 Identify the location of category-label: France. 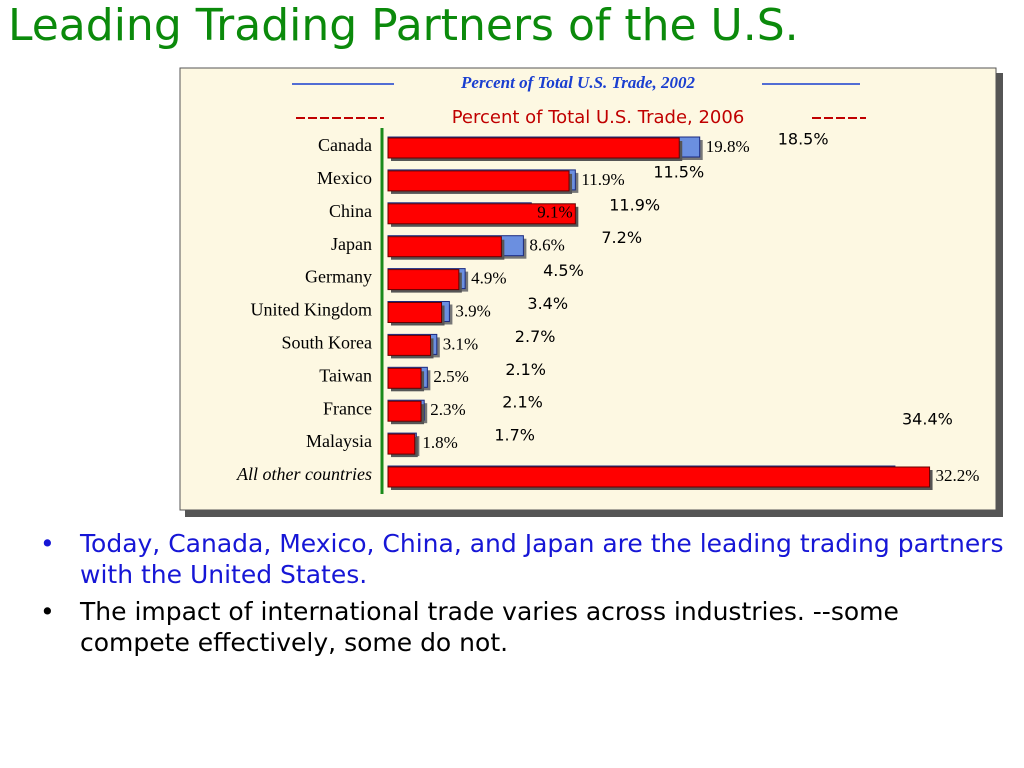
(347, 408).